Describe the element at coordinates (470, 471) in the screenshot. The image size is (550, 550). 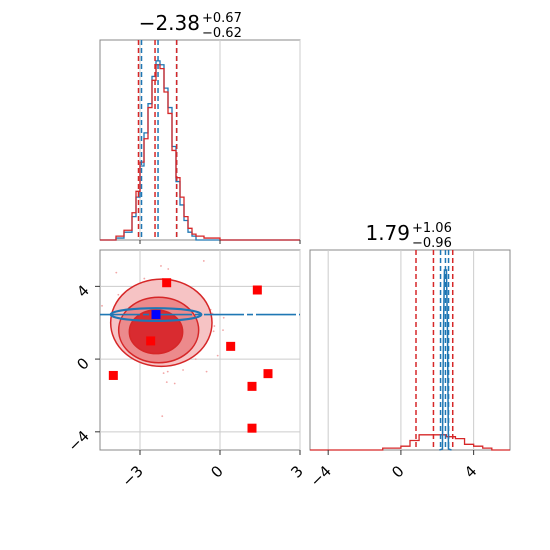
I see `panel-4-x-tick-label: 4` at that location.